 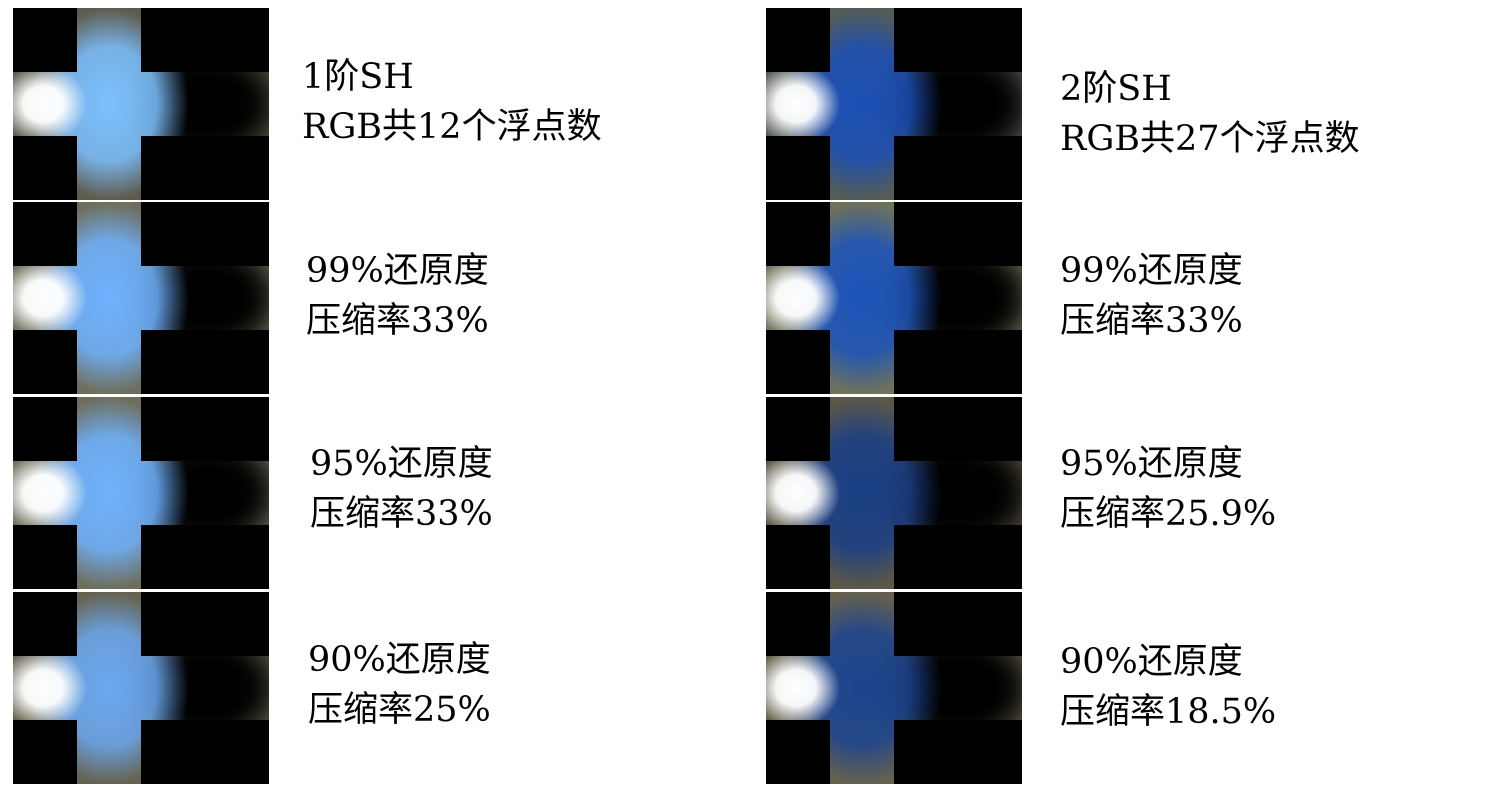 What do you see at coordinates (1151, 662) in the screenshot?
I see `caption-right-4-line1: 90%还原度` at bounding box center [1151, 662].